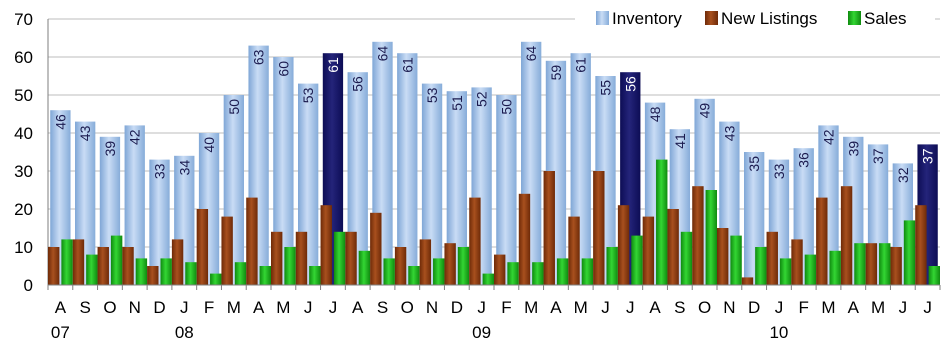  Describe the element at coordinates (23, 19) in the screenshot. I see `y-tick-label: 70` at that location.